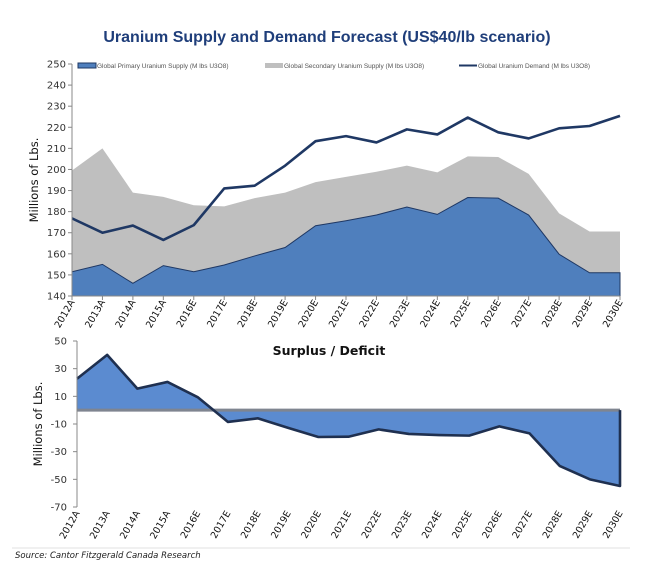 The height and width of the screenshot is (563, 649). Describe the element at coordinates (56, 107) in the screenshot. I see `y-tick-label: 230` at that location.